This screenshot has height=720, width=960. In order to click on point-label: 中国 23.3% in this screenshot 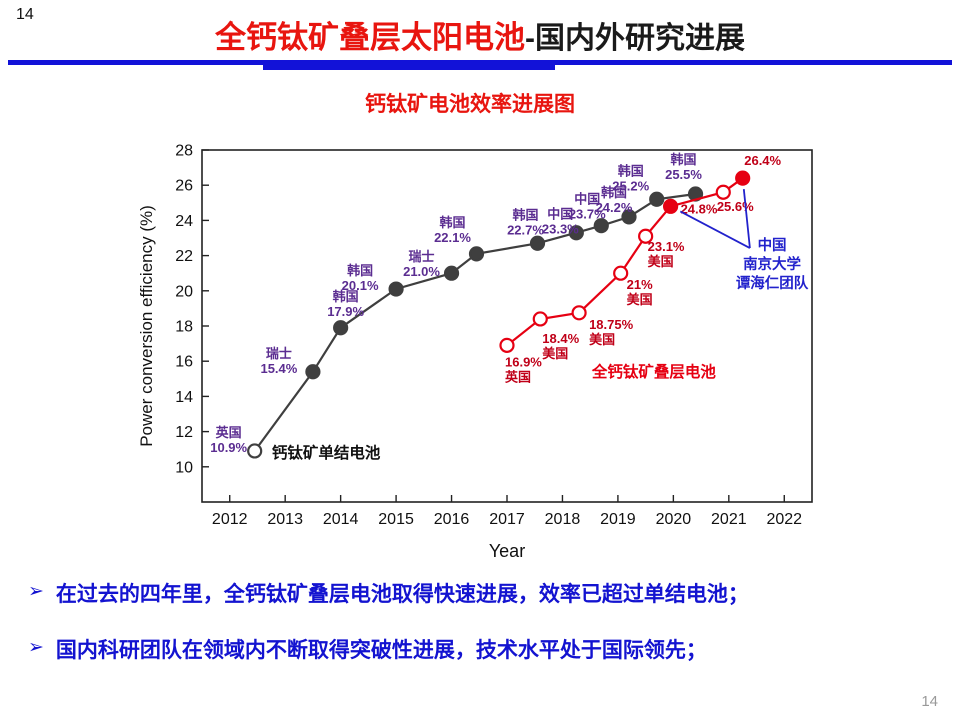, I will do `click(560, 222)`.